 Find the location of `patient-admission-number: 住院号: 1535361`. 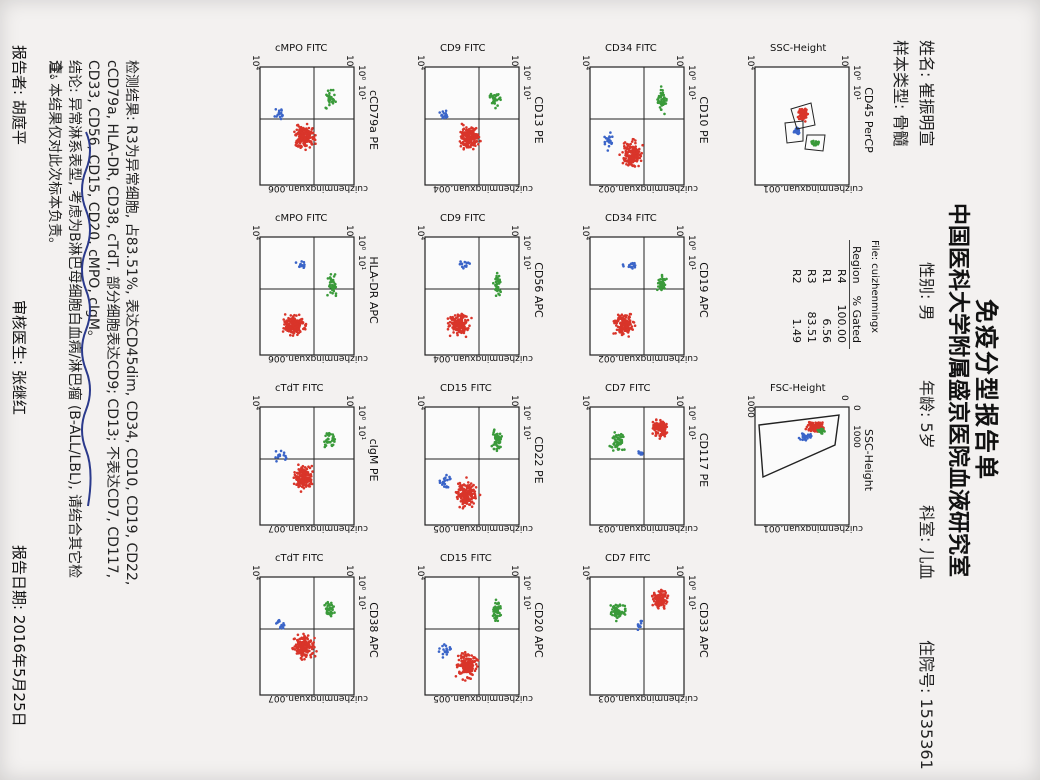

patient-admission-number: 住院号: 1535361 is located at coordinates (926, 705).